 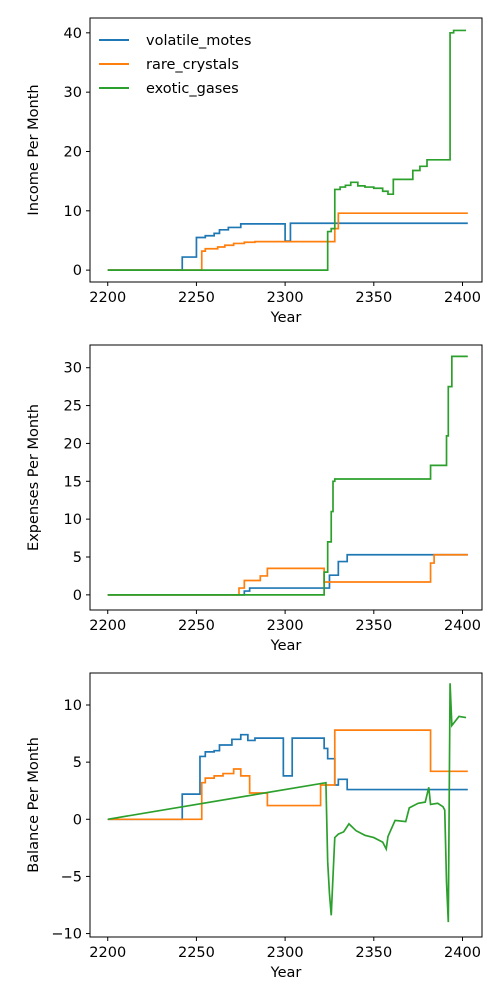 I want to click on y-tick-label: 25, so click(x=73, y=407).